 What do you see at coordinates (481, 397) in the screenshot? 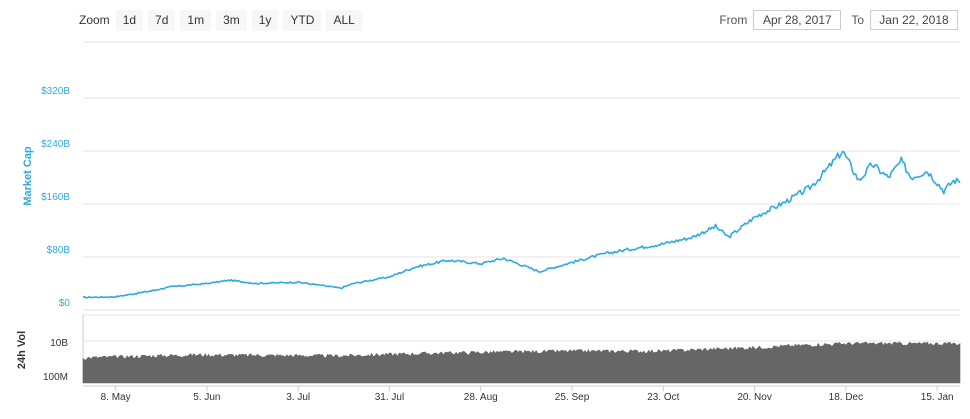
I see `x-tick-label: 28. Aug` at bounding box center [481, 397].